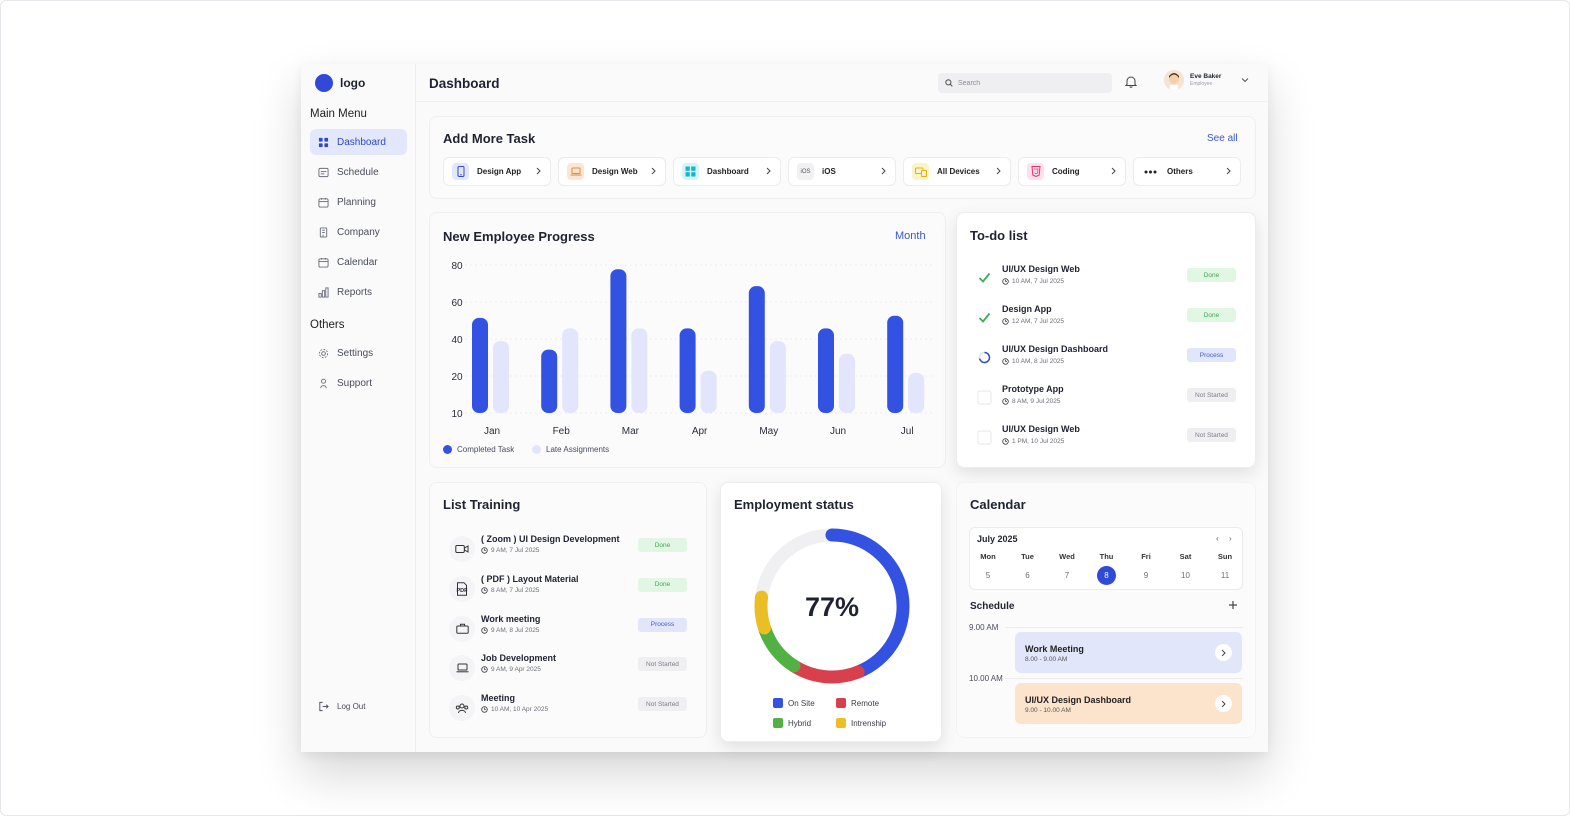 The image size is (1570, 816). What do you see at coordinates (1217, 538) in the screenshot?
I see `prev-week-button: ‹` at bounding box center [1217, 538].